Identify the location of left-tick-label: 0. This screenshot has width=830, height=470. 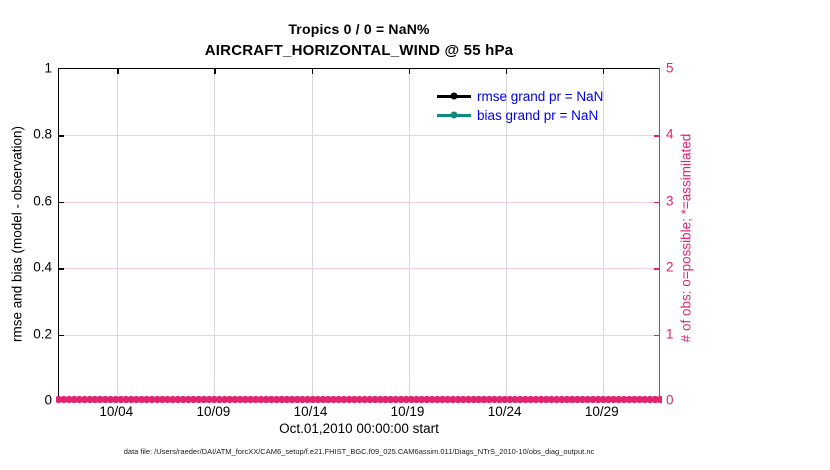
(48, 400).